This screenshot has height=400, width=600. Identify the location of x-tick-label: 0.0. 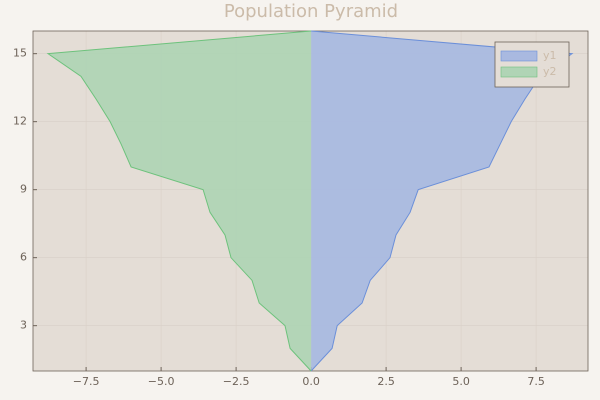
(311, 381).